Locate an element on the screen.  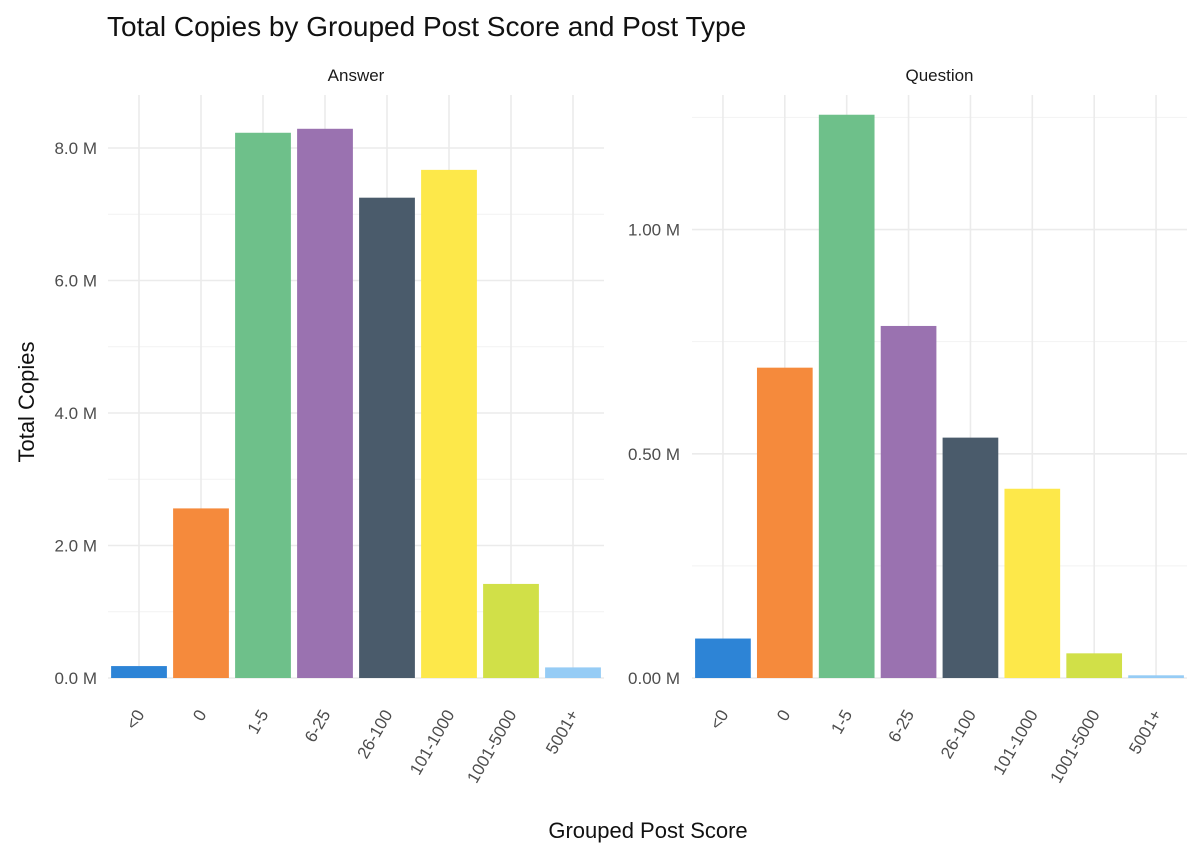
y-tick-label: 8.0 M is located at coordinates (75, 148).